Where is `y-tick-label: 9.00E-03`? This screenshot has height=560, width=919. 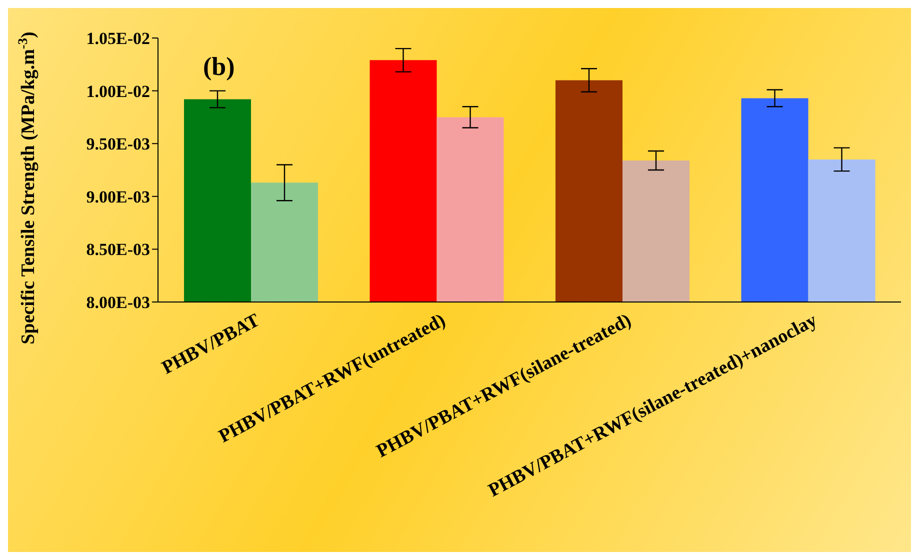
y-tick-label: 9.00E-03 is located at coordinates (118, 196).